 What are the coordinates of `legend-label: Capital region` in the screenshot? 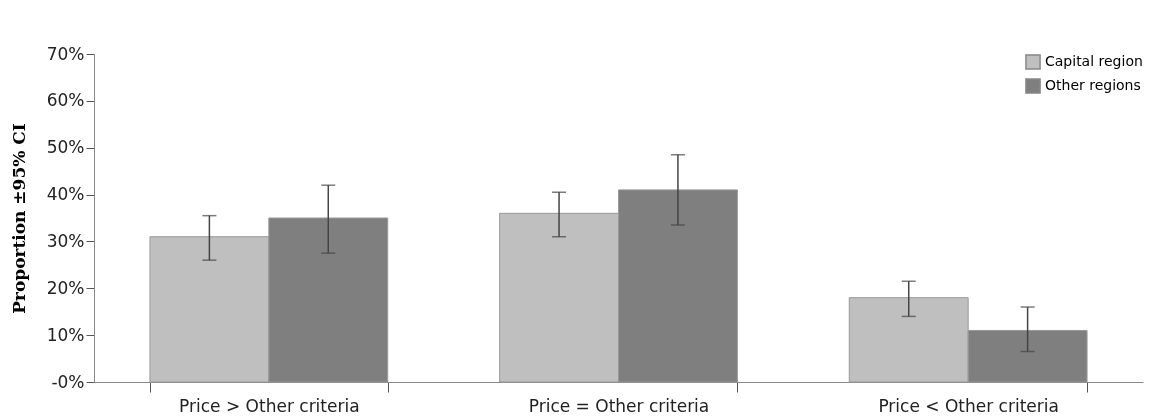 It's located at (1094, 61).